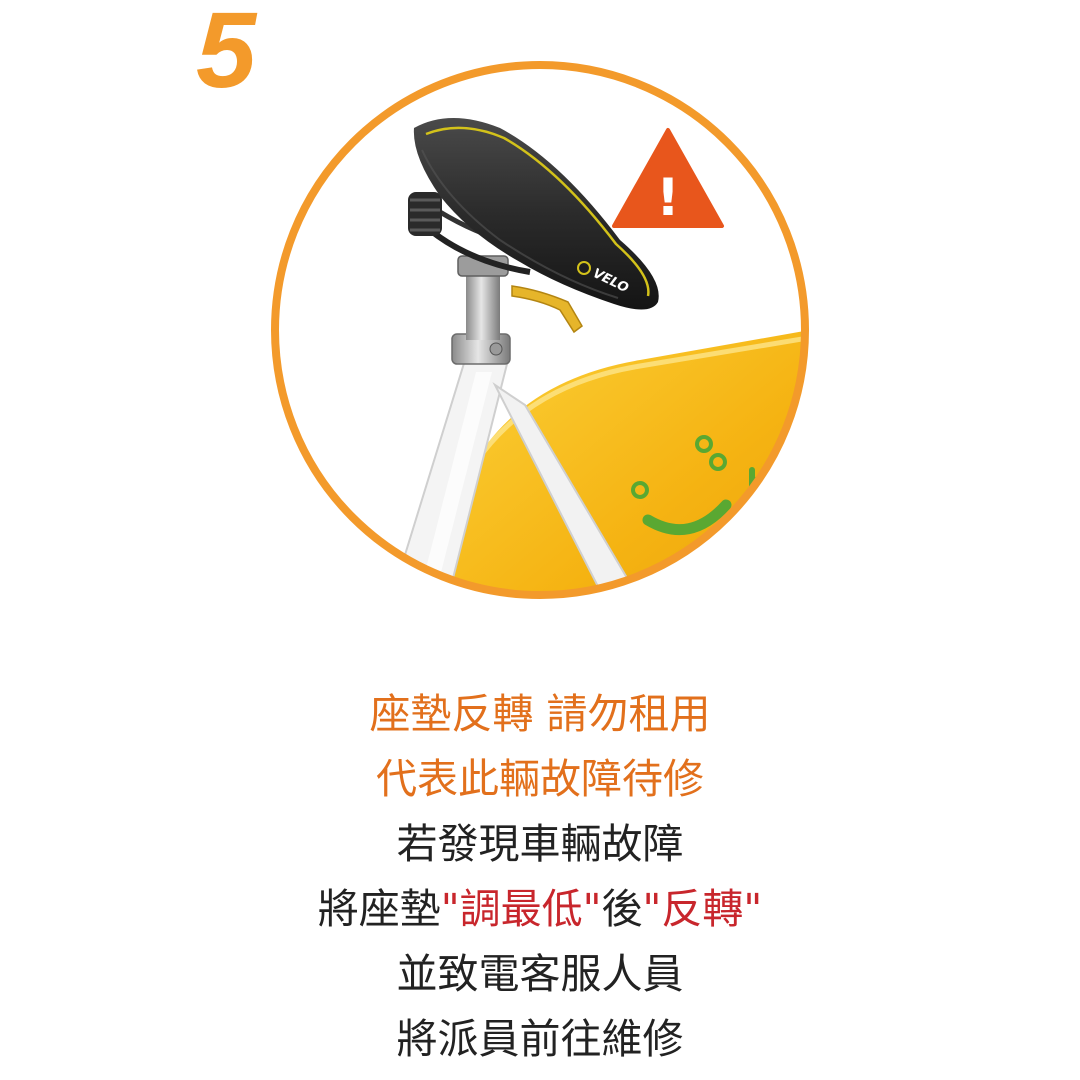 Image resolution: width=1080 pixels, height=1080 pixels. Describe the element at coordinates (540, 974) in the screenshot. I see `instruction-line-5: 並致電客服人員` at that location.